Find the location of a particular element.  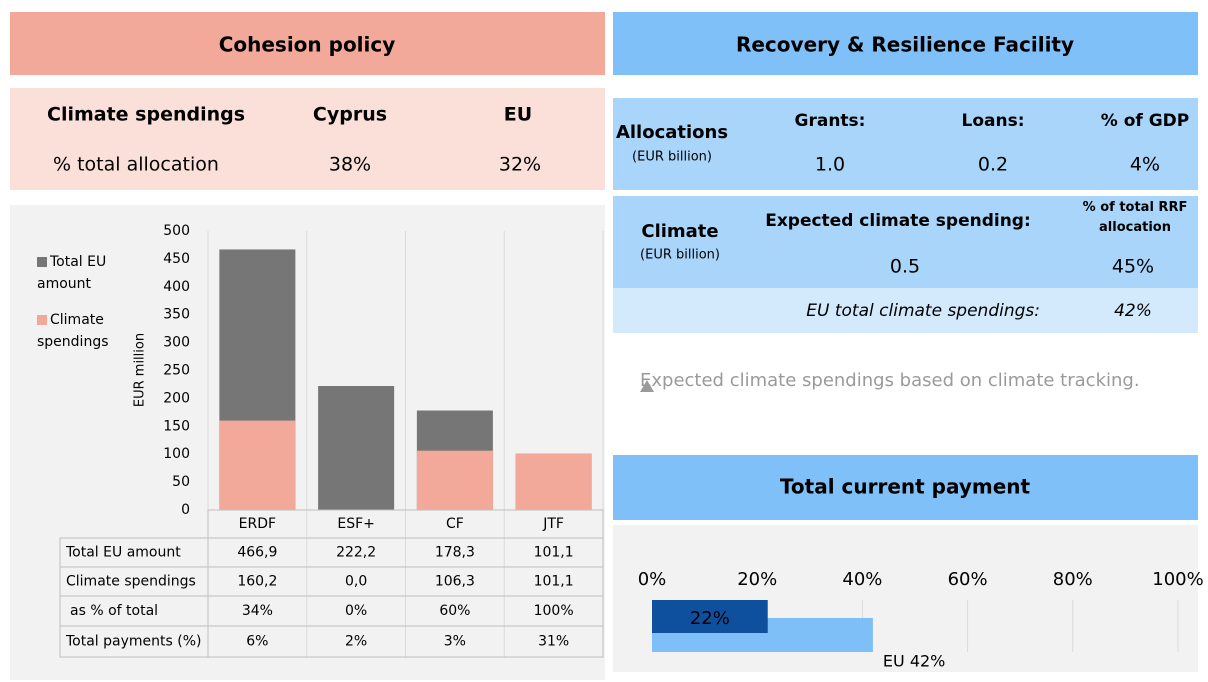

value: 4% is located at coordinates (1145, 165).